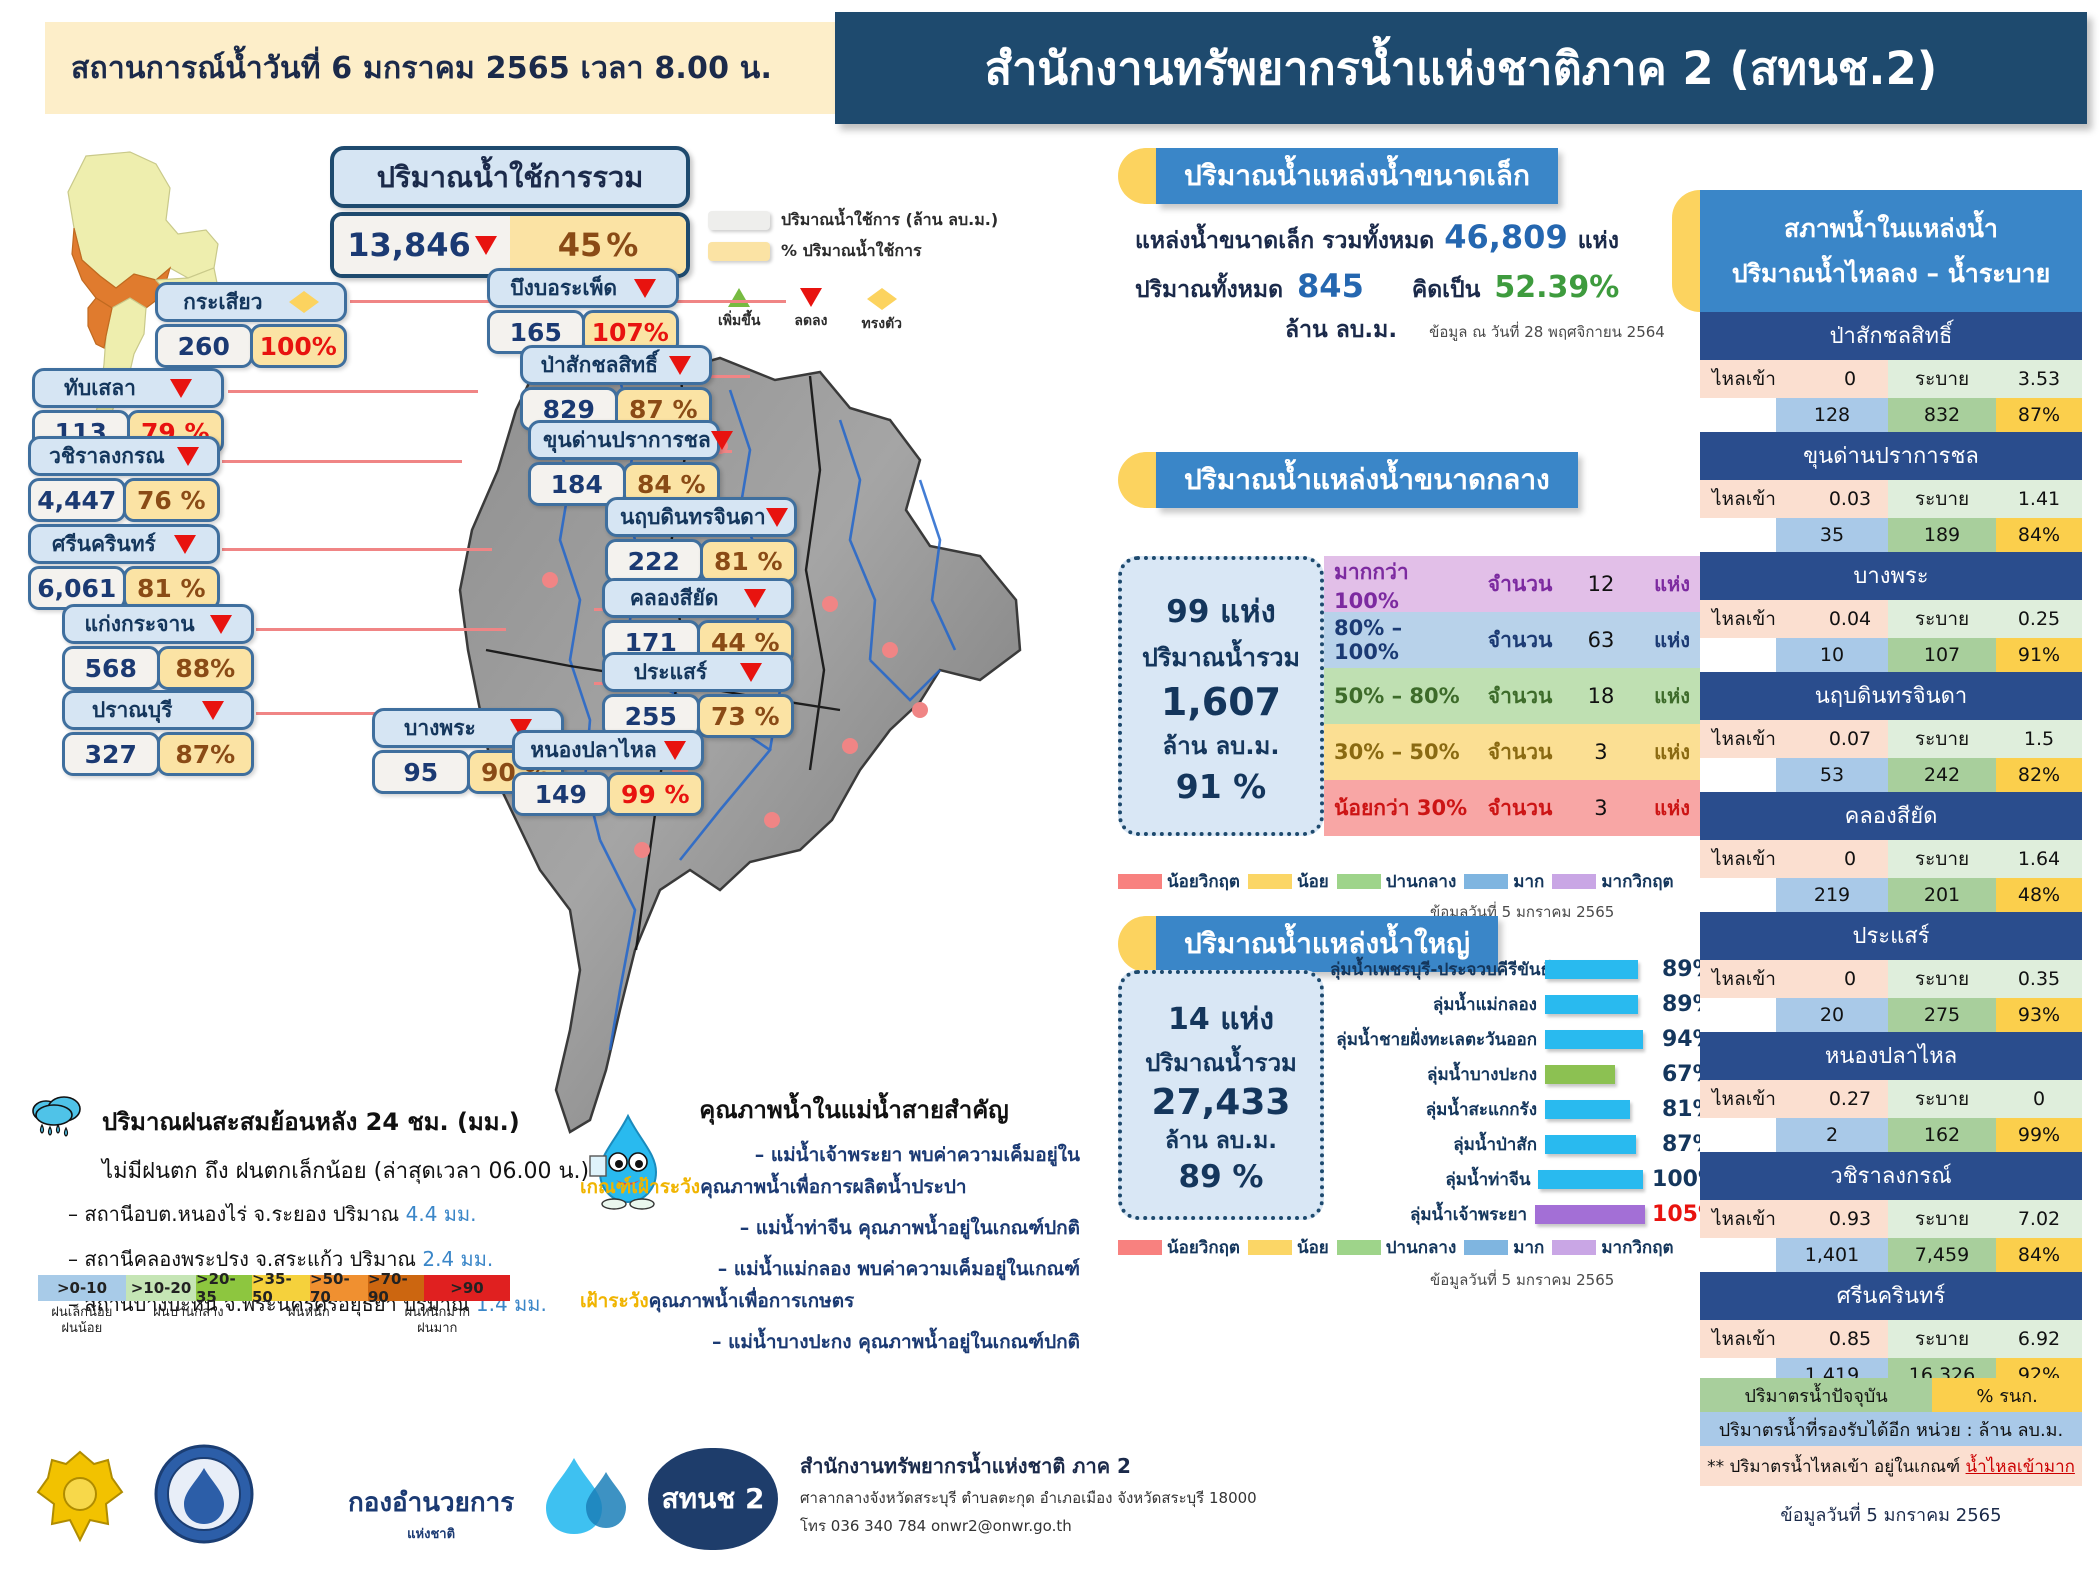 The width and height of the screenshot is (2099, 1570). What do you see at coordinates (1525, 1074) in the screenshot?
I see `basin-bar-row: ลุ่มน้ำบางปะกง 67%` at bounding box center [1525, 1074].